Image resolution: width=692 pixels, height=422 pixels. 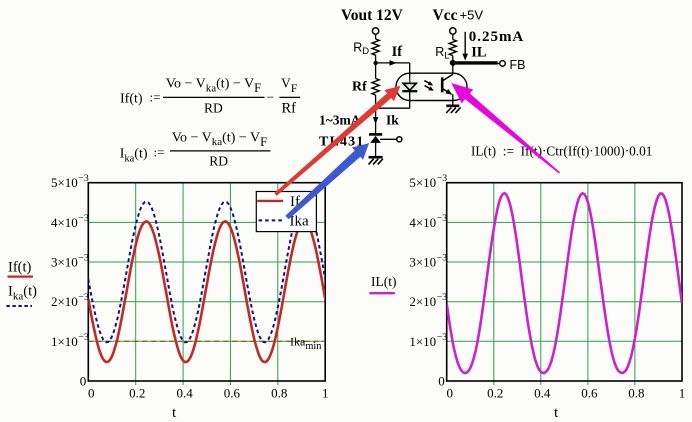 What do you see at coordinates (479, 53) in the screenshot?
I see `svg-text: IL` at bounding box center [479, 53].